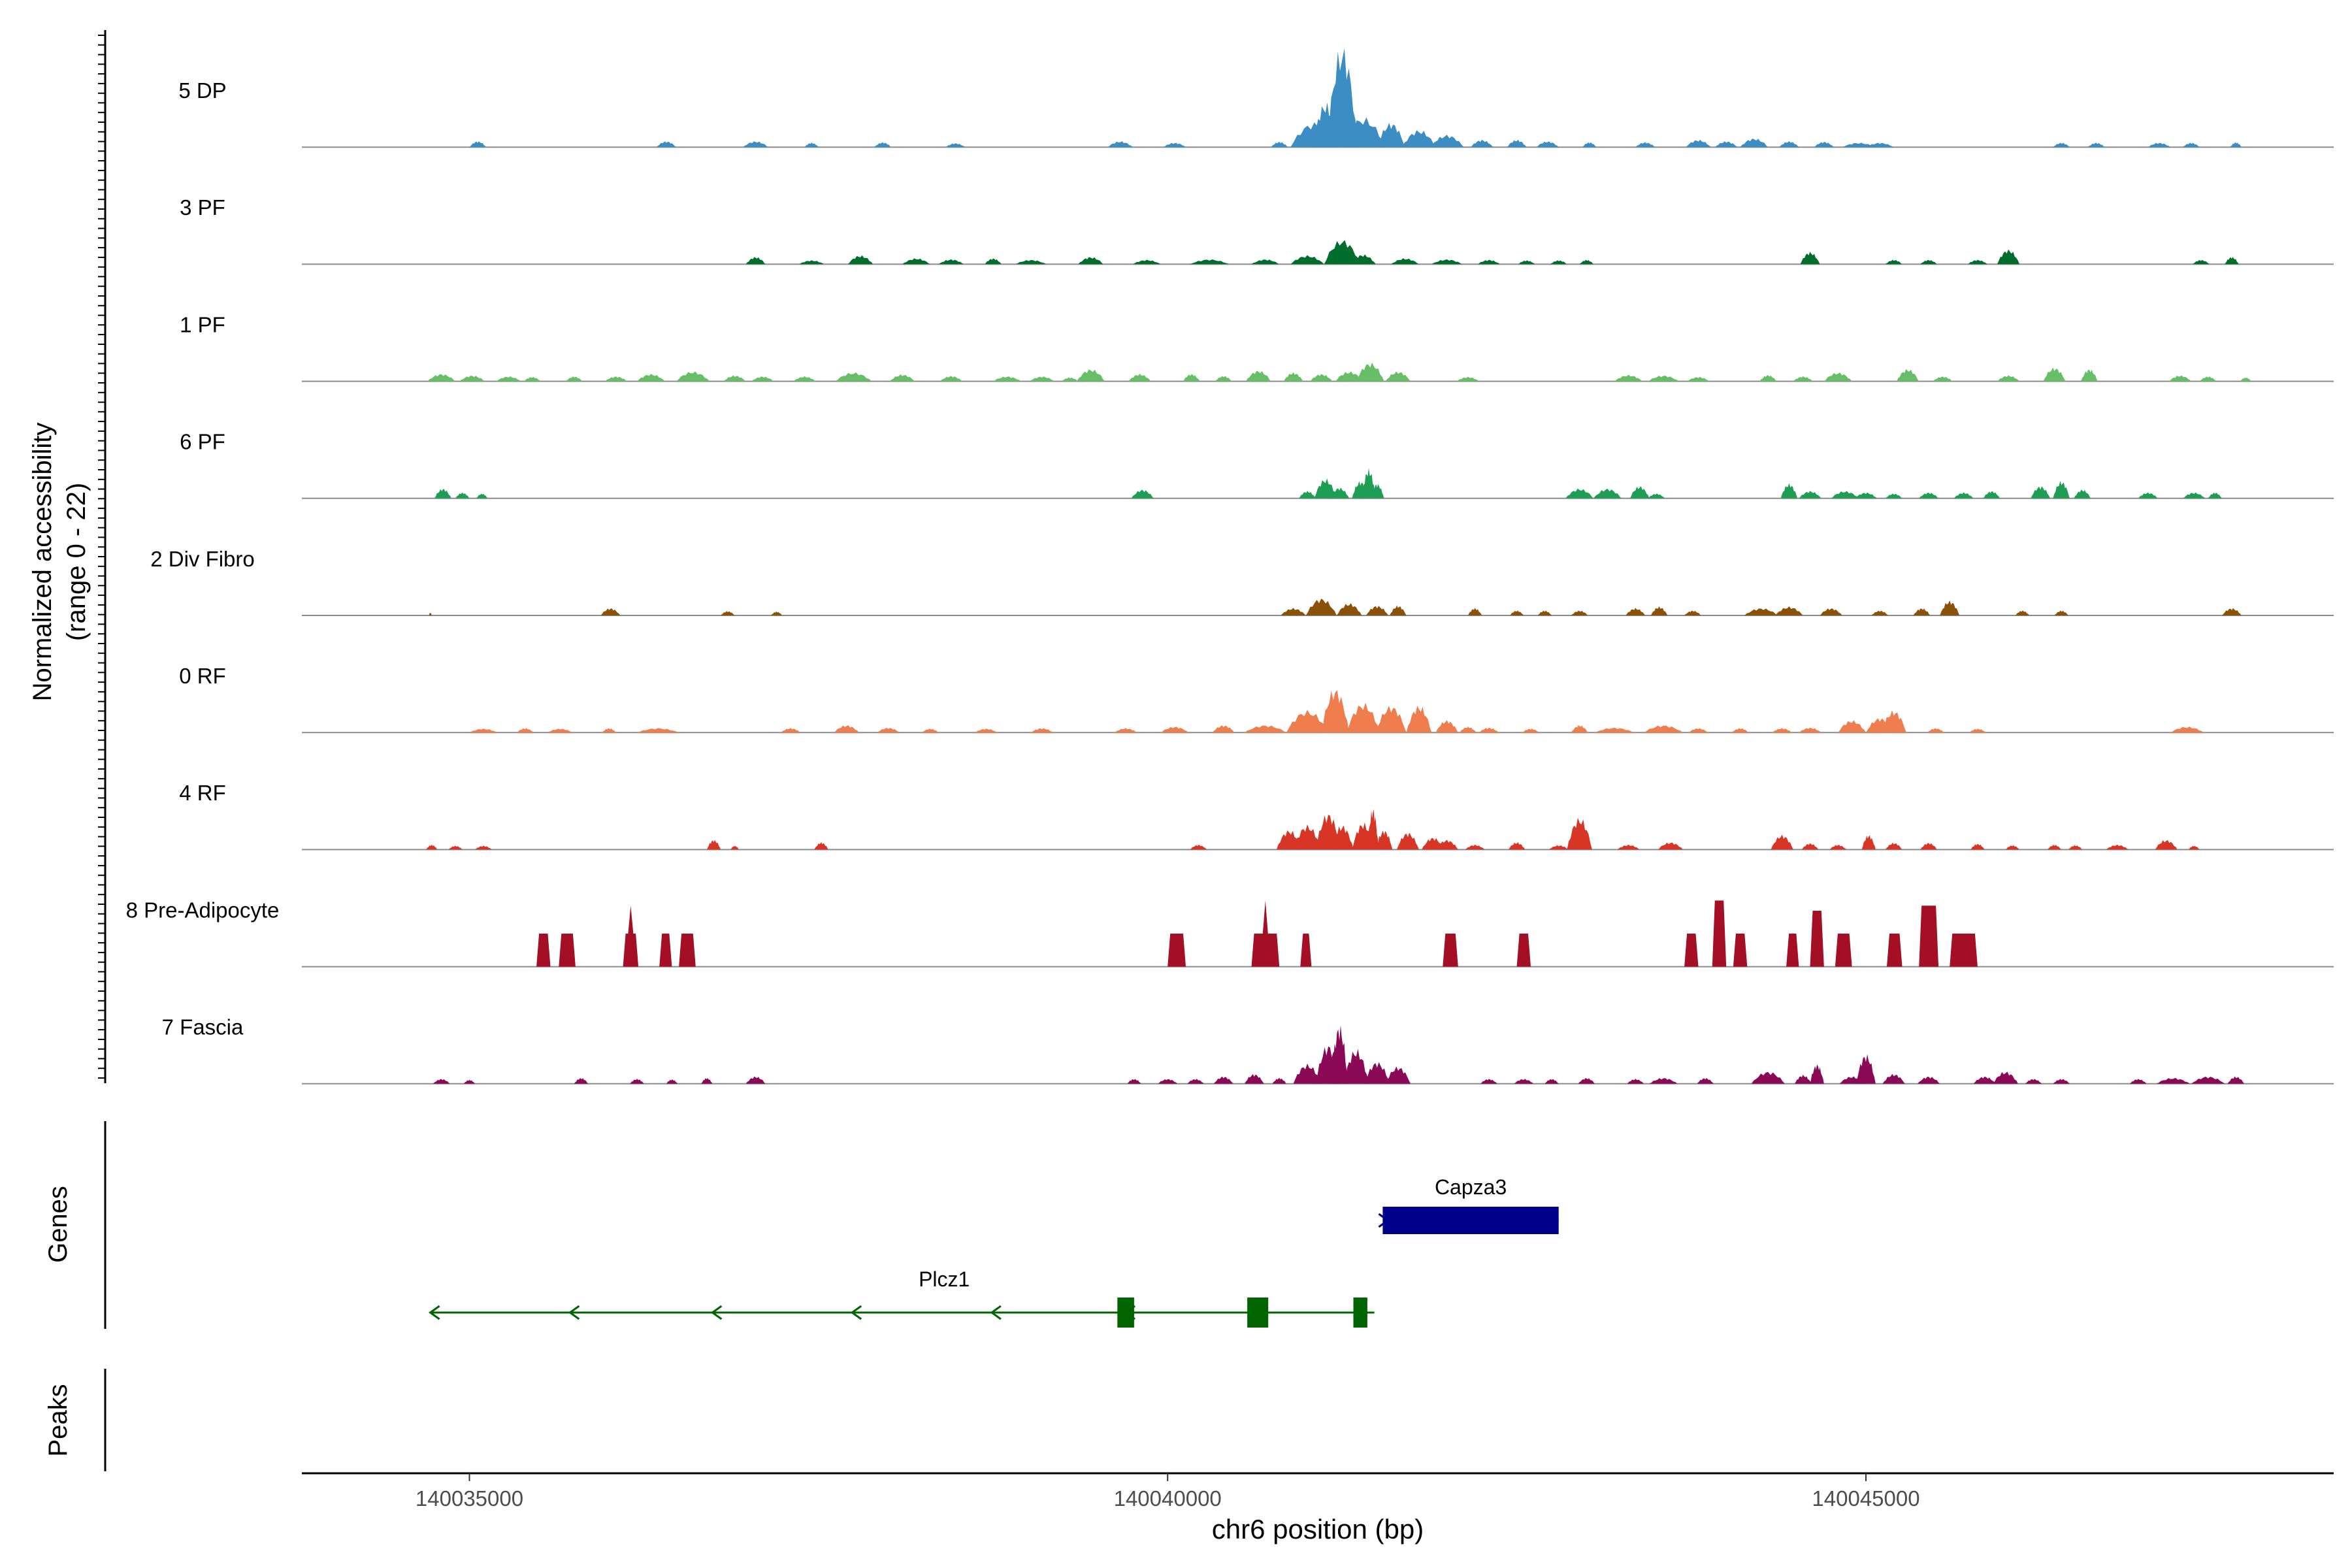  Describe the element at coordinates (1257, 230) in the screenshot. I see `track-3-pf: 3 PF` at that location.